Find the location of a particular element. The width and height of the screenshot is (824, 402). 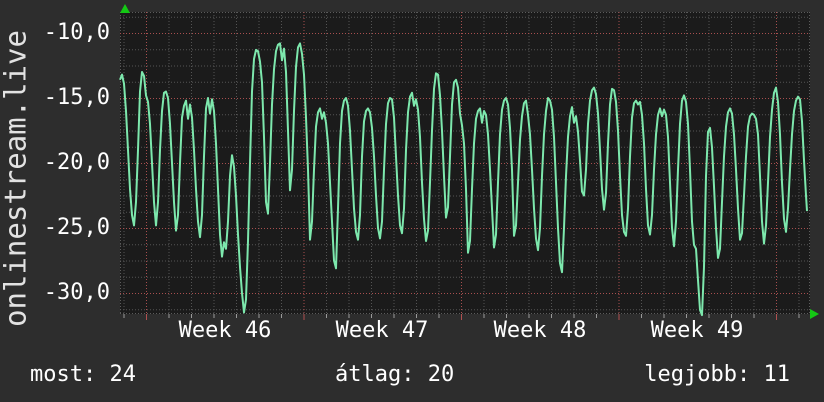

footer-stats: most: 24 átlag: 20 legjobb: 11 is located at coordinates (412, 376).